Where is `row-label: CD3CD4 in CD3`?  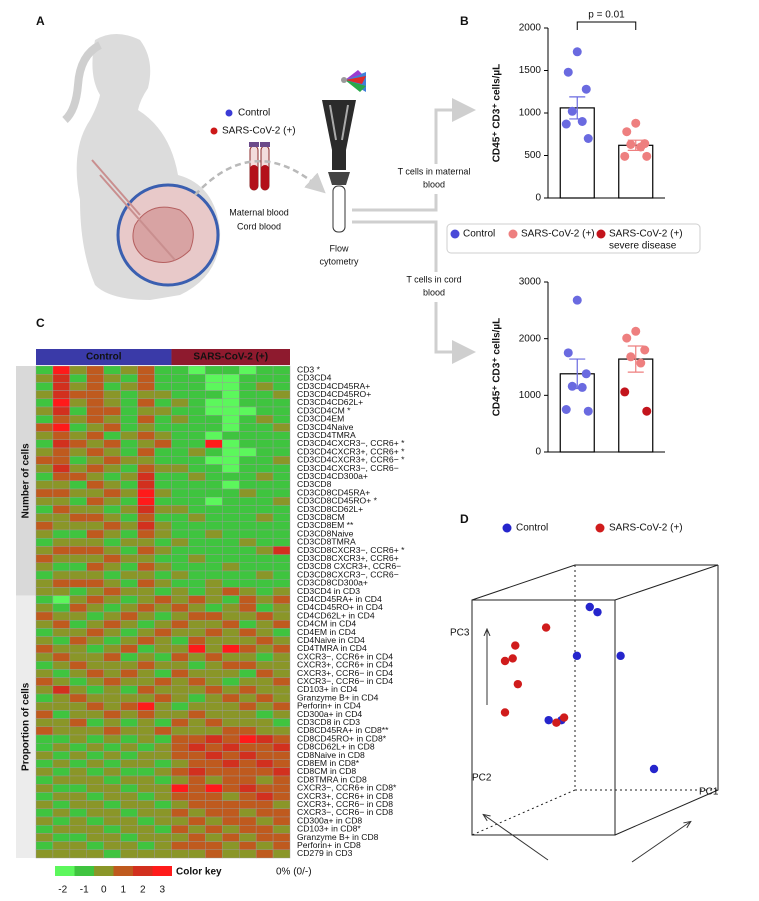
row-label: CD3CD4 in CD3 is located at coordinates (328, 591).